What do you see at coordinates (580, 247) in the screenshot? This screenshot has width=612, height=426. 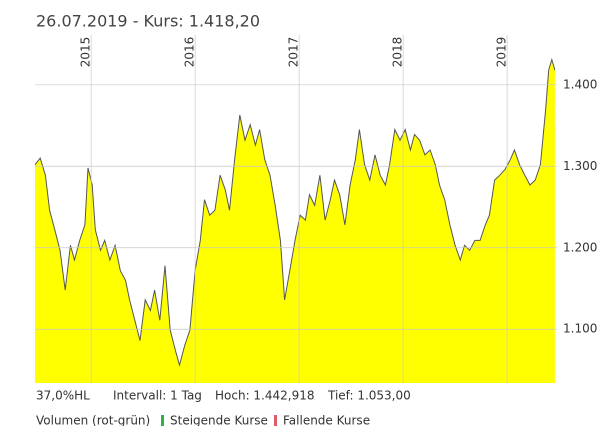 I see `y-tick-label: 1.200` at bounding box center [580, 247].